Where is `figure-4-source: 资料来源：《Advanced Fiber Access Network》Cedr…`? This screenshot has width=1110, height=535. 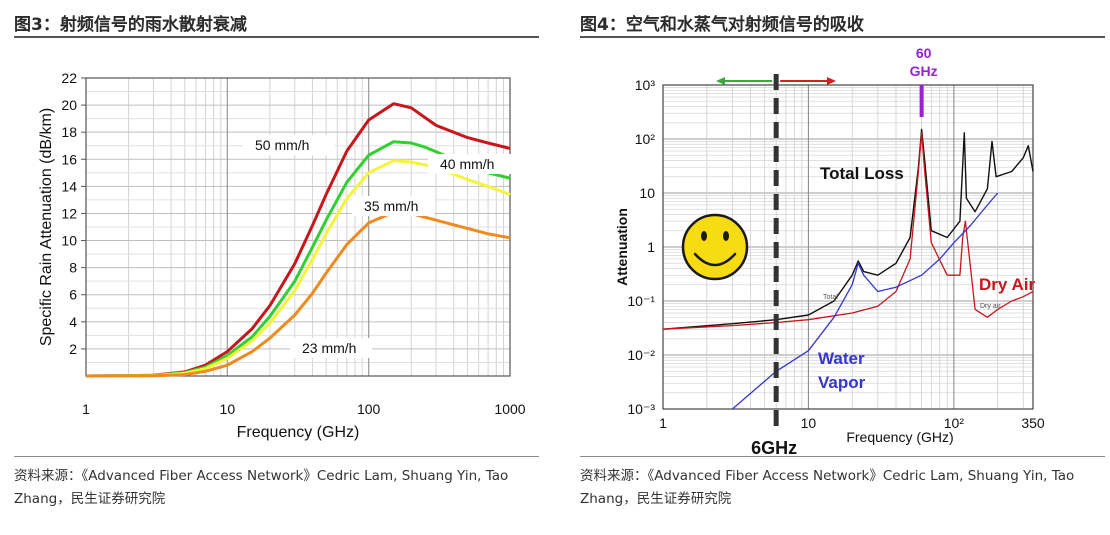
figure-4-source: 资料来源：《Advanced Fiber Access Network》Cedr… is located at coordinates (827, 487).